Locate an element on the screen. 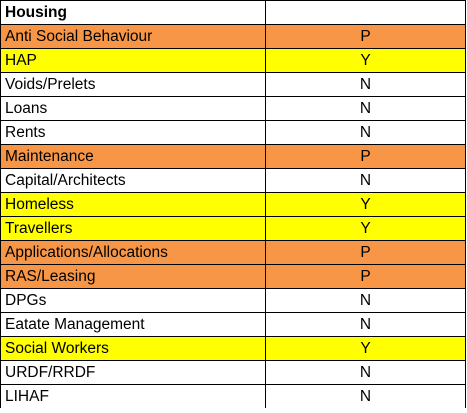 Image resolution: width=467 pixels, height=413 pixels. table-row: Eatate Management N is located at coordinates (233, 324).